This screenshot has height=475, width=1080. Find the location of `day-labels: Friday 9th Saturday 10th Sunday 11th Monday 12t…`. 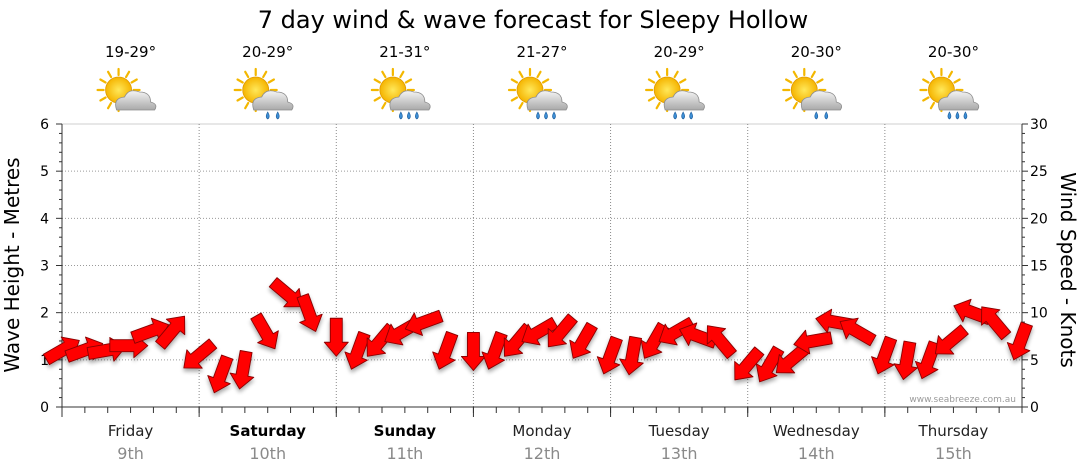

day-labels: Friday 9th Saturday 10th Sunday 11th Monday 12t… is located at coordinates (548, 442).